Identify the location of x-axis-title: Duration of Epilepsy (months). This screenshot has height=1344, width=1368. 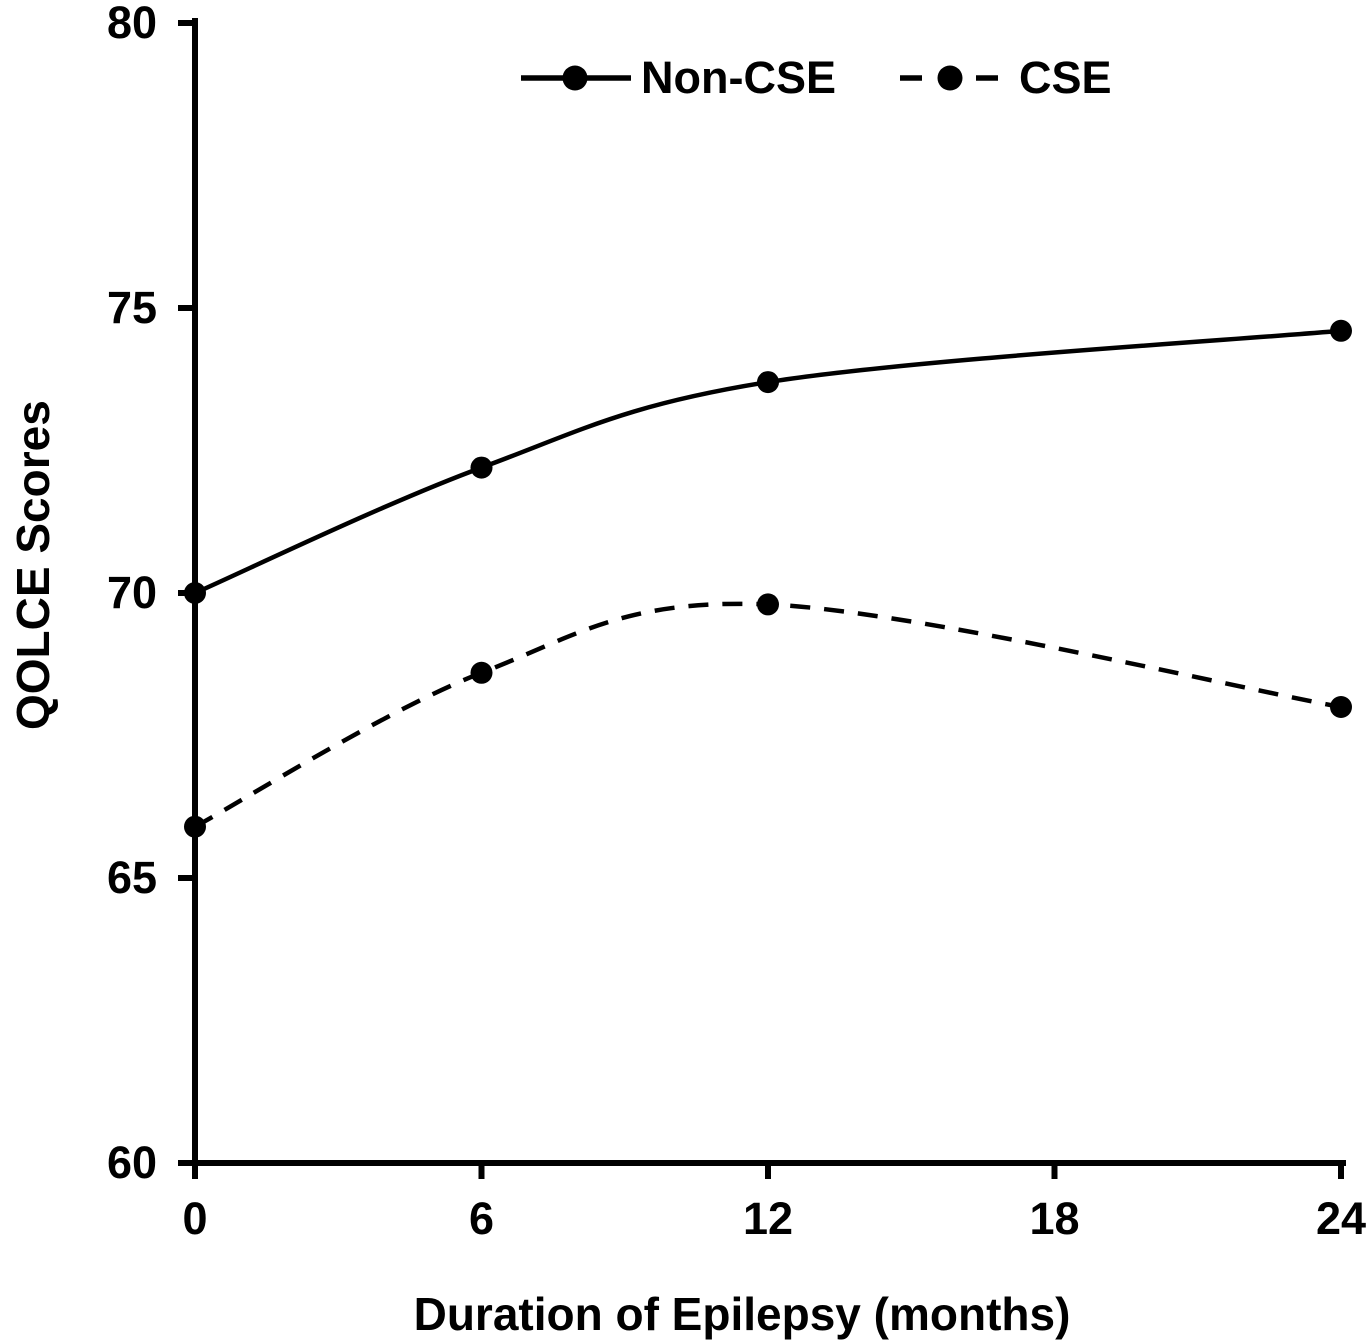
(742, 1314).